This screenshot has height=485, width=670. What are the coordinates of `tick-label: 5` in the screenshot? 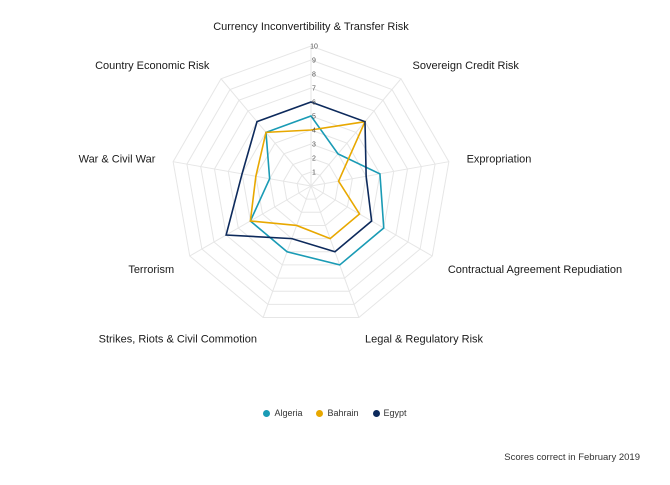 It's located at (314, 117).